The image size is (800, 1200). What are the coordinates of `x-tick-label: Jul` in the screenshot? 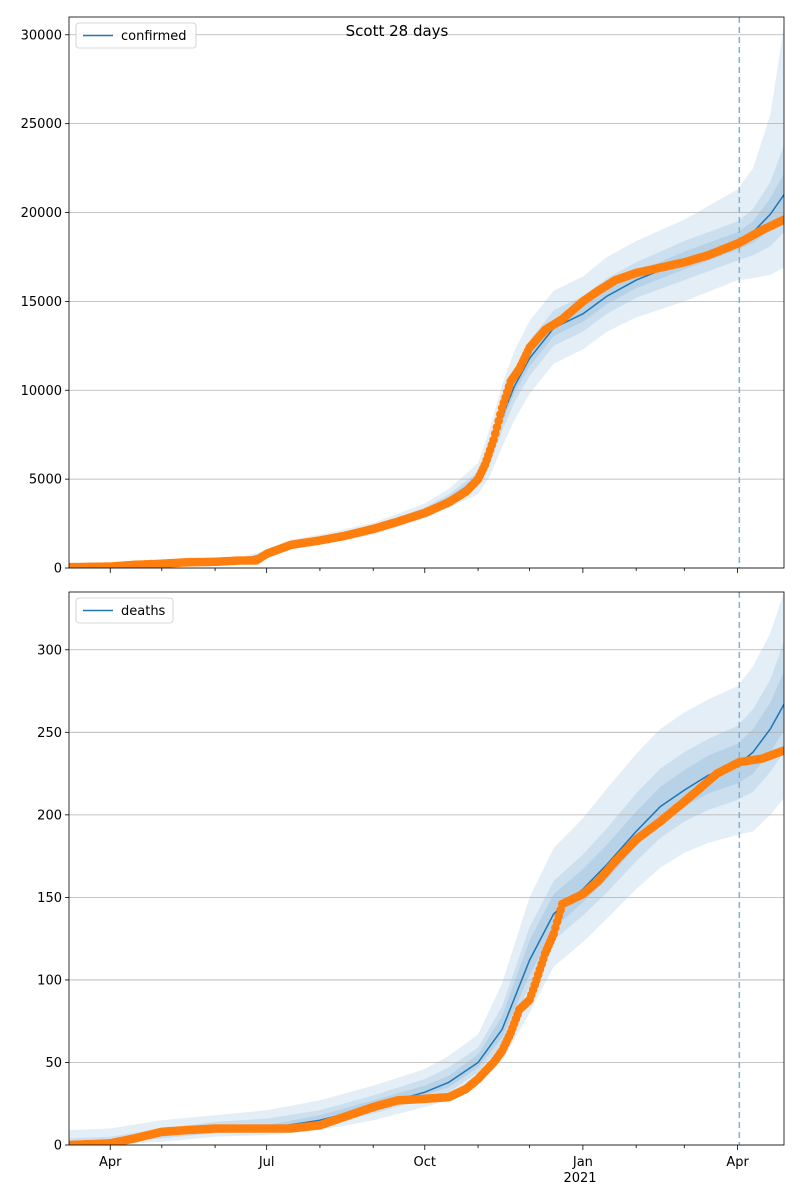 It's located at (266, 1162).